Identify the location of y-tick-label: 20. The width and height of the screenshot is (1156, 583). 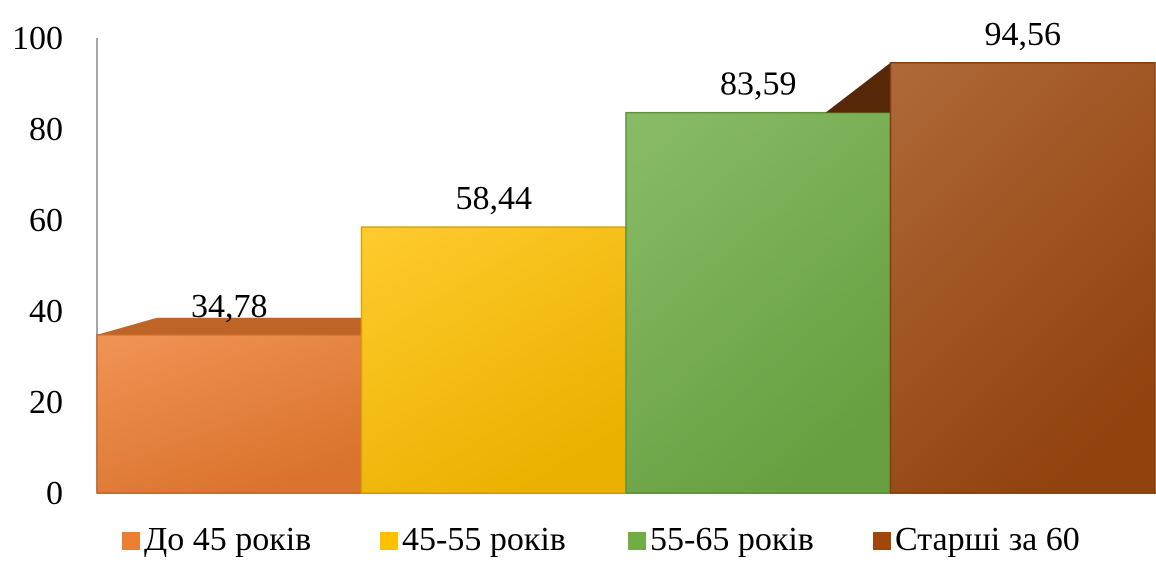
(46, 402).